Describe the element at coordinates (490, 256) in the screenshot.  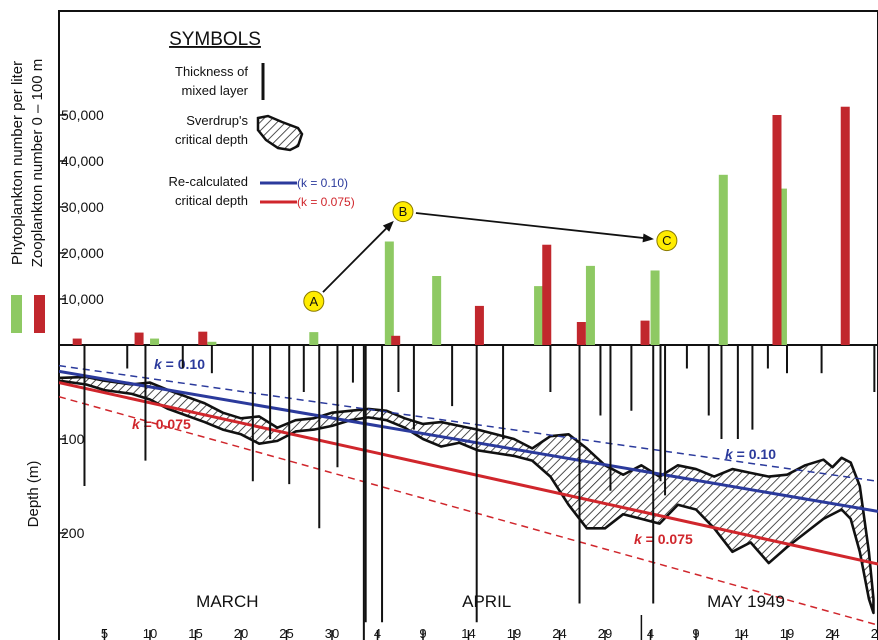
I see `annotations: A B C` at that location.